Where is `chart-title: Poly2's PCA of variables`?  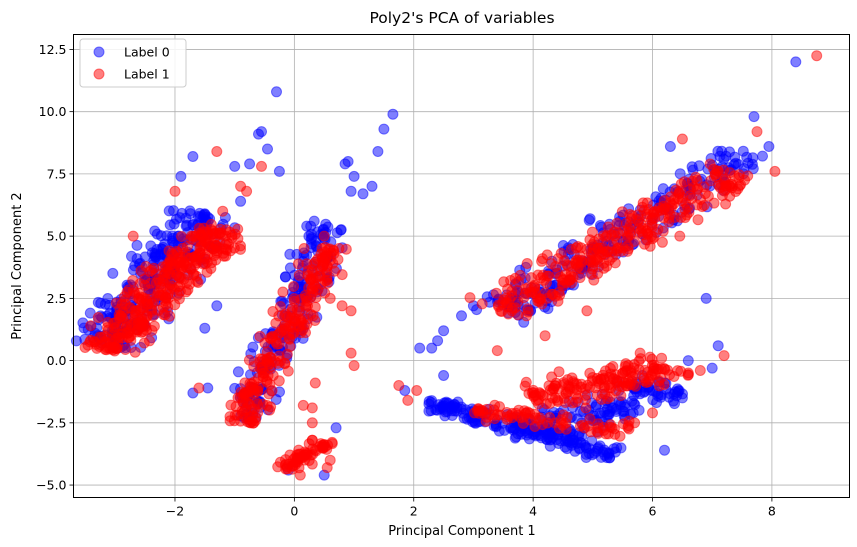 chart-title: Poly2's PCA of variables is located at coordinates (461, 18).